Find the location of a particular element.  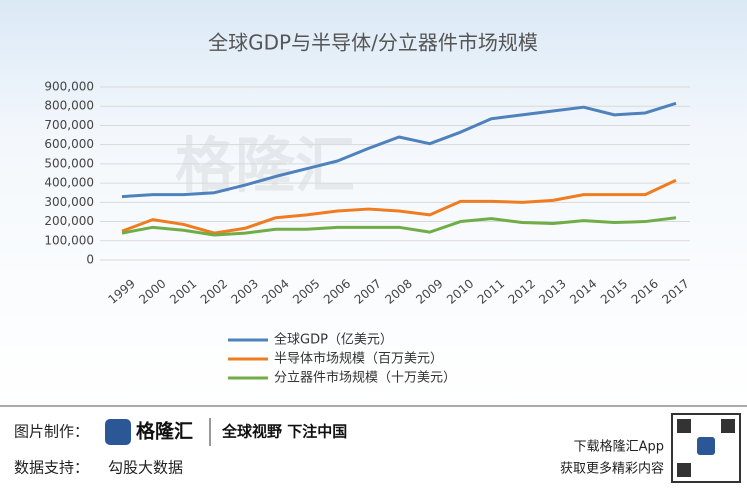

y-tick-label: 0 is located at coordinates (90, 260).